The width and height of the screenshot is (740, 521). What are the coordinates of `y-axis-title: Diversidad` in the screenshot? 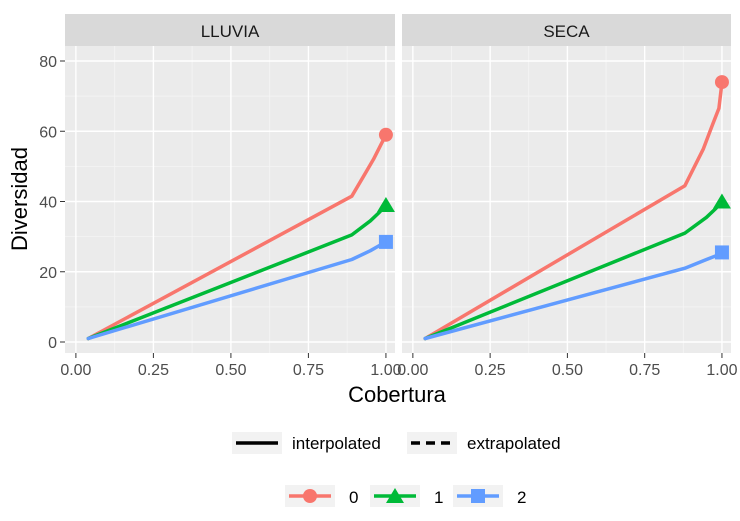 It's located at (19, 199).